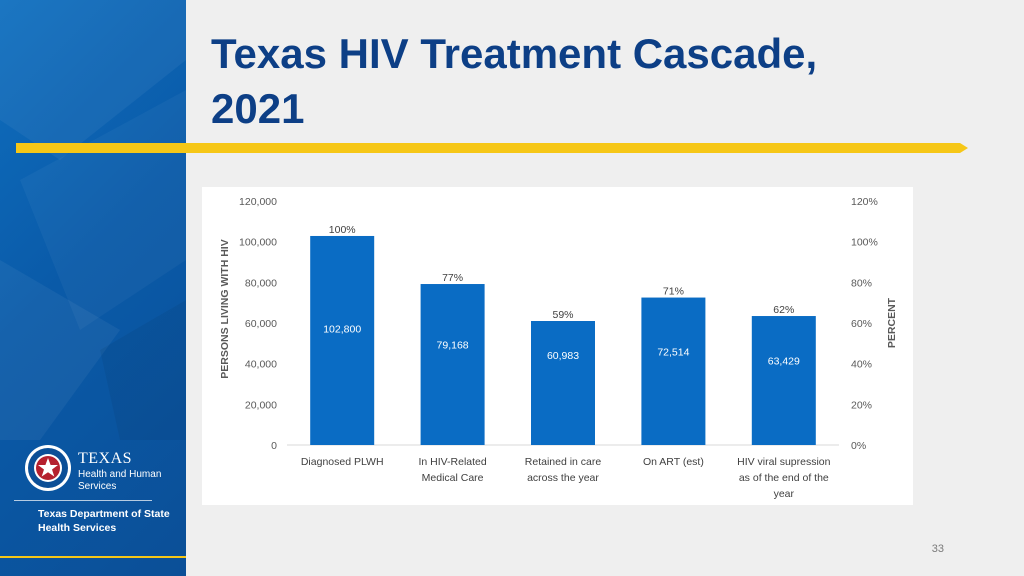 The image size is (1024, 576). I want to click on y2-tick-label: 120%, so click(864, 202).